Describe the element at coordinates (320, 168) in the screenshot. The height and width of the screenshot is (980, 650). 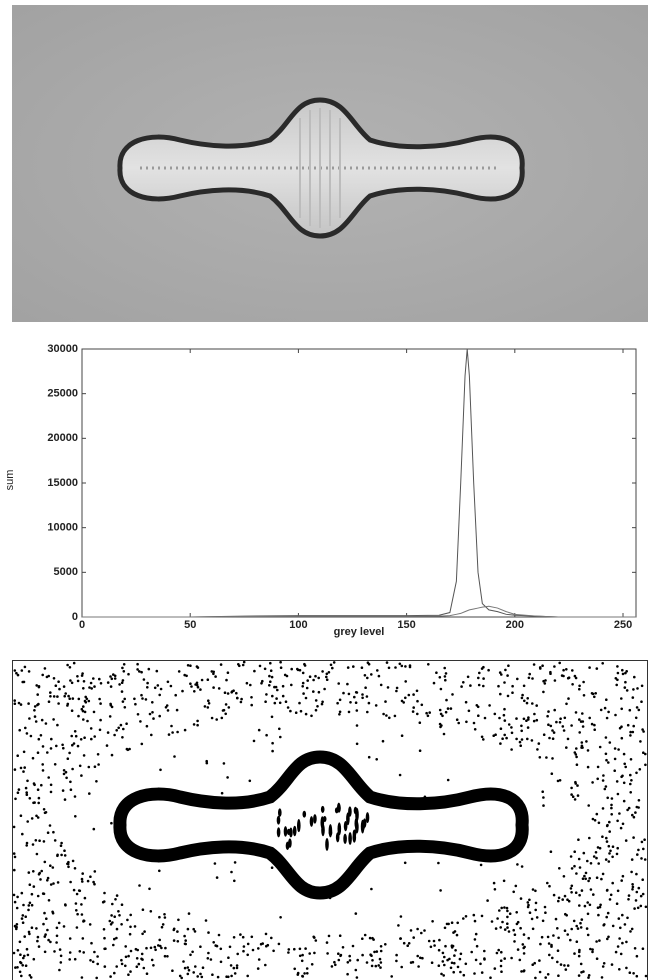
I see `striae` at that location.